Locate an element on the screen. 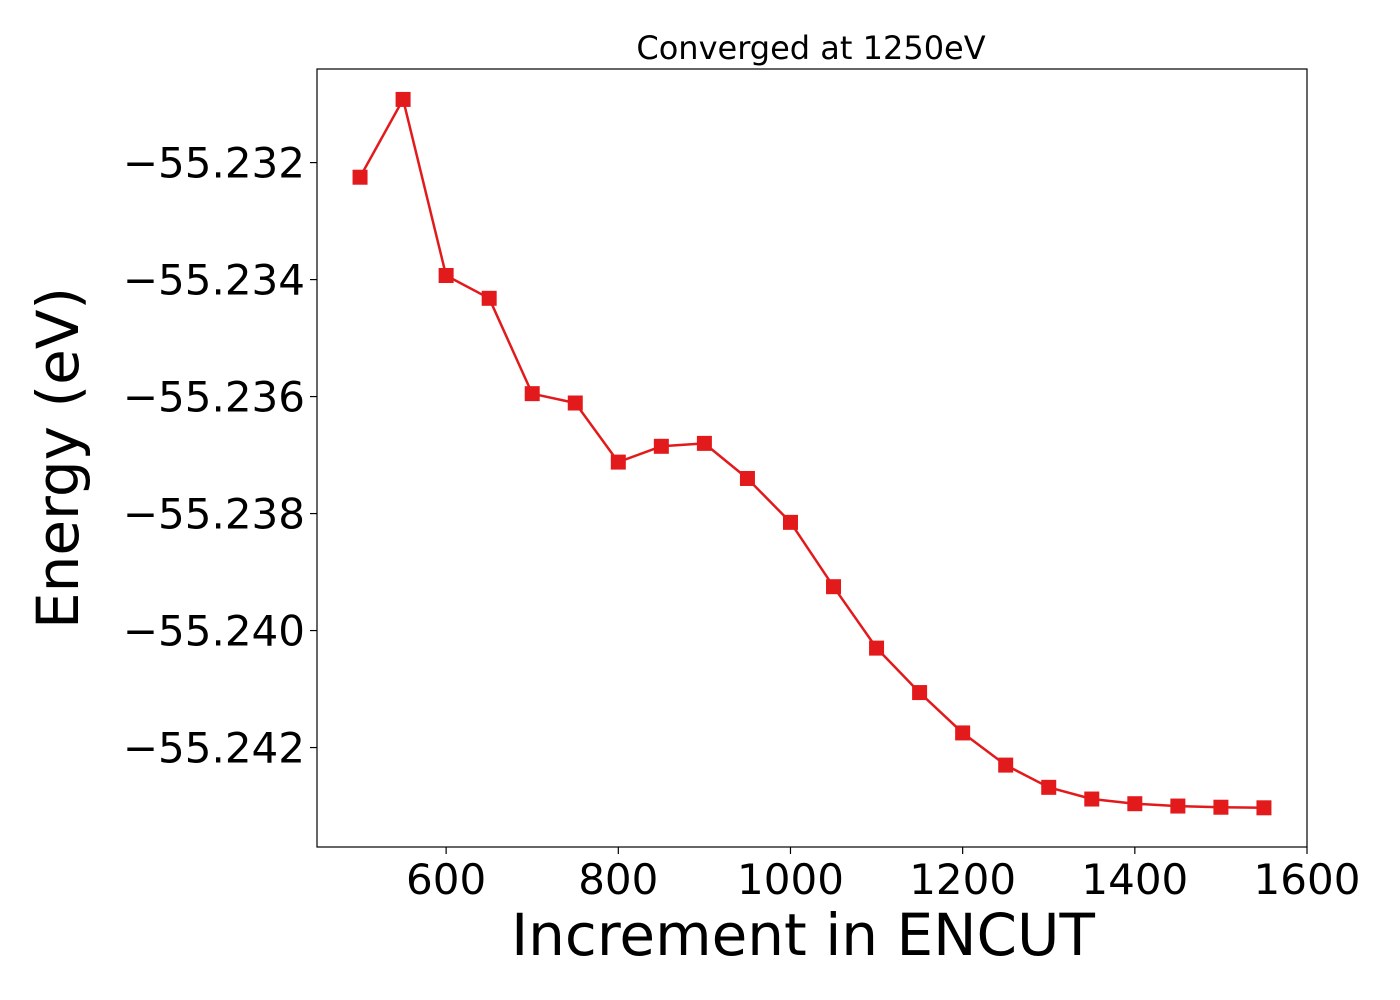 The width and height of the screenshot is (1400, 1000). y-tick-label: −55.238 is located at coordinates (214, 514).